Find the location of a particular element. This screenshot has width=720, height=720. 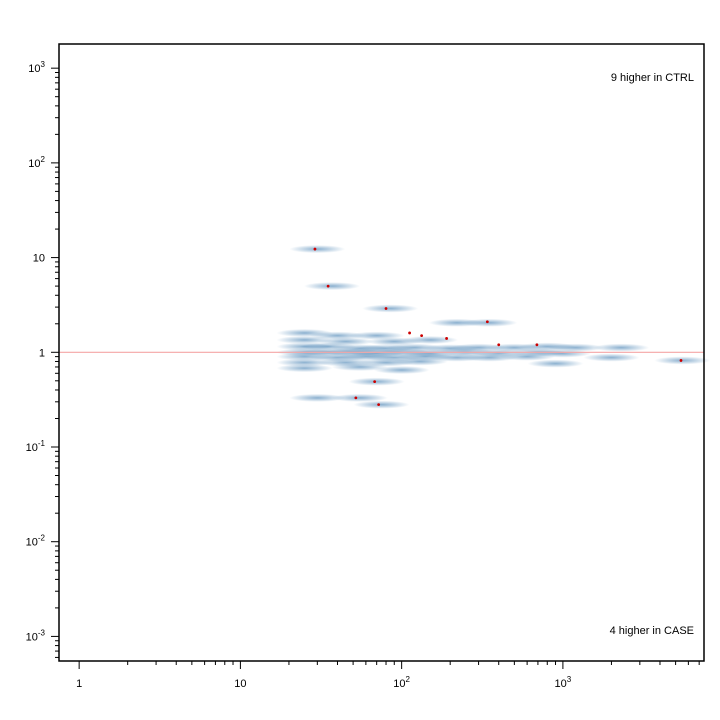

annotation-higher-case: 4 higher in CASE is located at coordinates (652, 631).